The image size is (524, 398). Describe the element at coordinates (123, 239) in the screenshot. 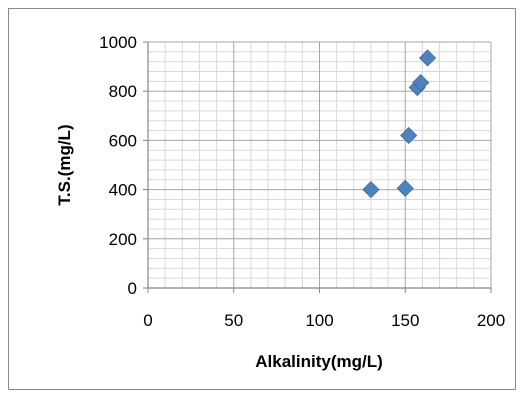

I see `y-tick-label: 200` at that location.